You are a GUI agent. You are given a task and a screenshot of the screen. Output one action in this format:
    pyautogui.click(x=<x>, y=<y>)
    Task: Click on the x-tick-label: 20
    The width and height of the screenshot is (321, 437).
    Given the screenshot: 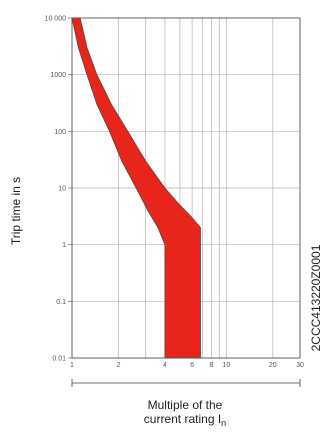 What is the action you would take?
    pyautogui.click(x=273, y=365)
    